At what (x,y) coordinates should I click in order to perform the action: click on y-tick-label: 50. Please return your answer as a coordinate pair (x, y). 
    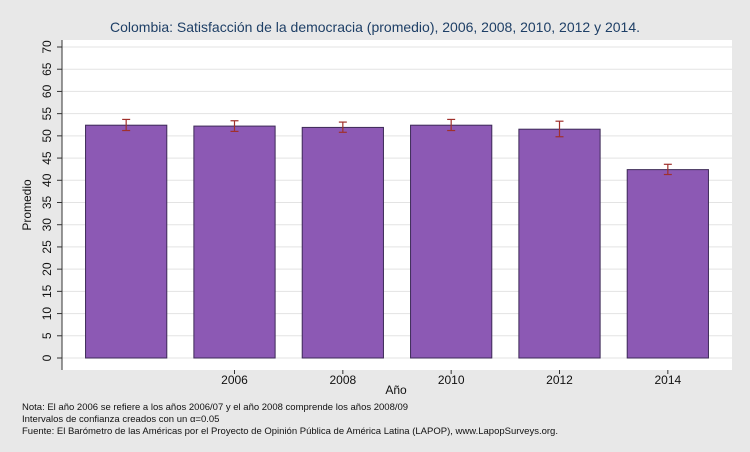
    Looking at the image, I should click on (47, 136).